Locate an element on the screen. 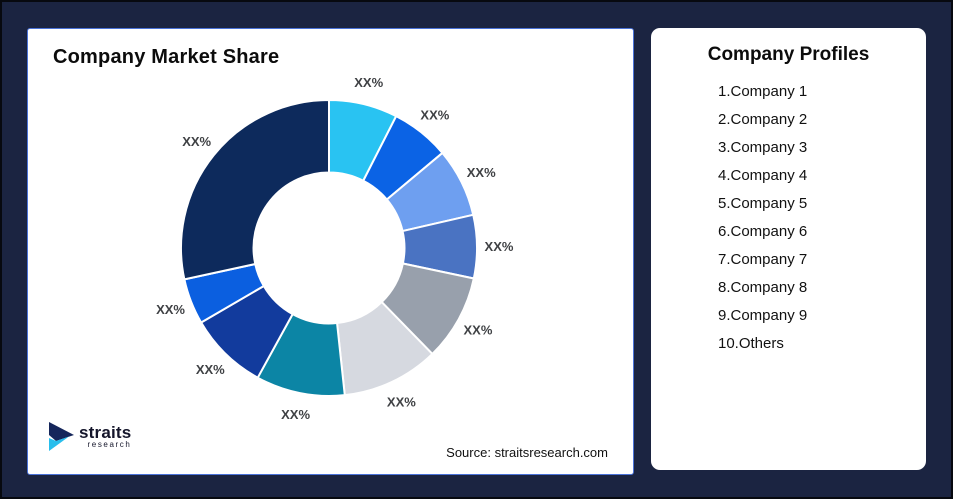  straits-logo-icon is located at coordinates (61, 436).